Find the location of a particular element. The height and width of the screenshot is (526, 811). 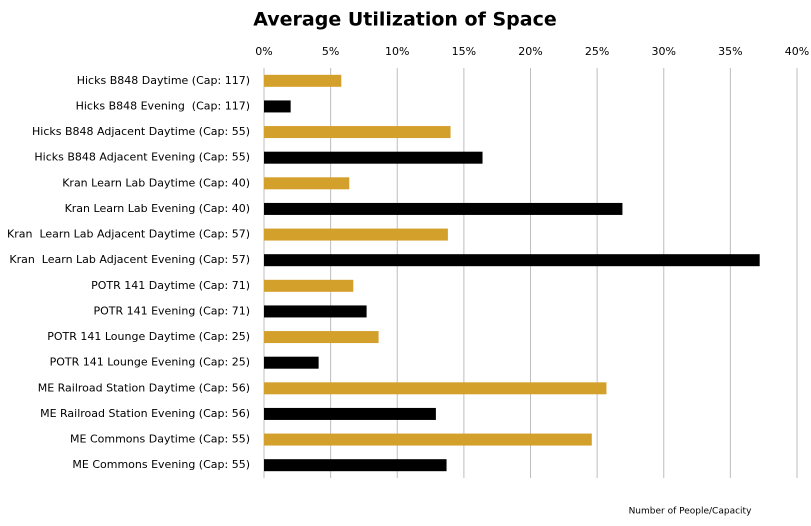

y-tick-label: POTR 141 Lounge Daytime (Cap: 25) is located at coordinates (148, 336).